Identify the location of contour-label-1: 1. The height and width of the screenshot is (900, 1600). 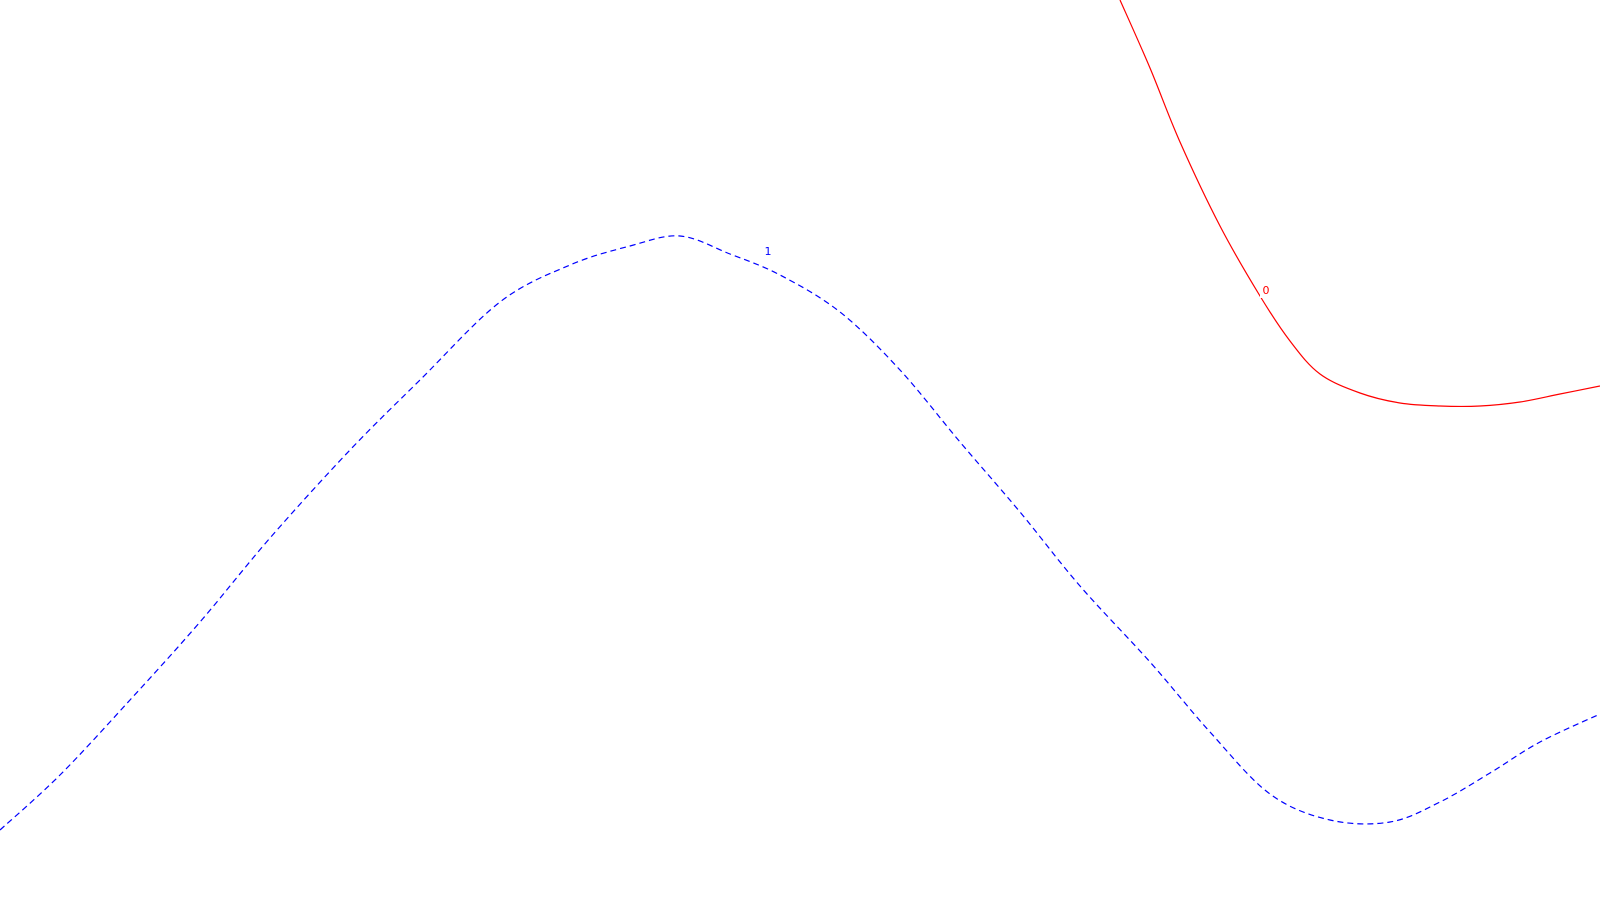
(768, 251).